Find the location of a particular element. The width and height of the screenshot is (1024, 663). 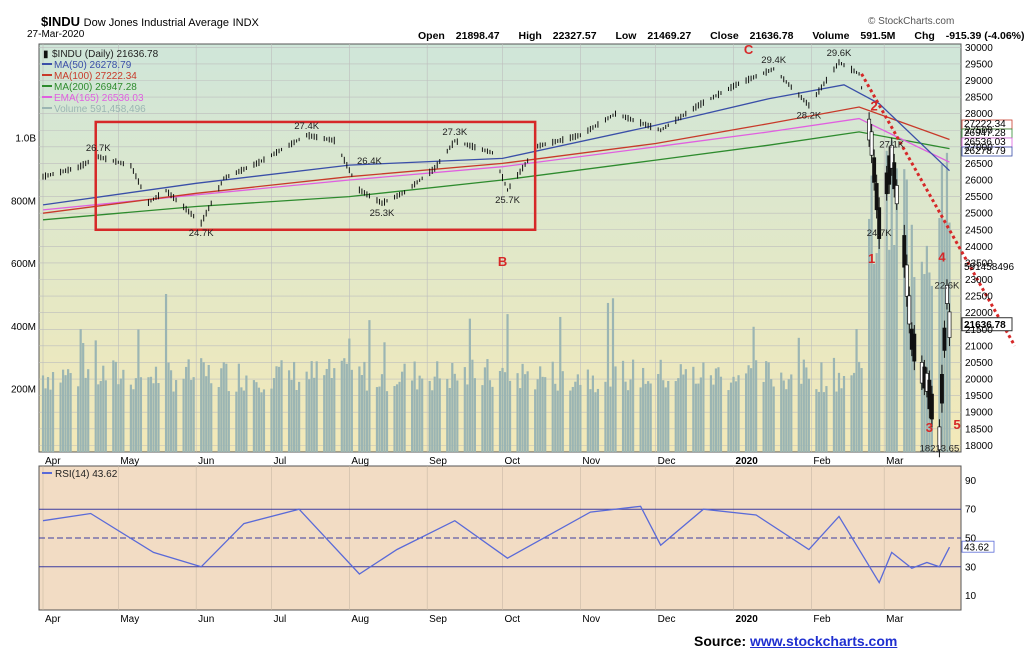

exchange: INDX is located at coordinates (245, 23).